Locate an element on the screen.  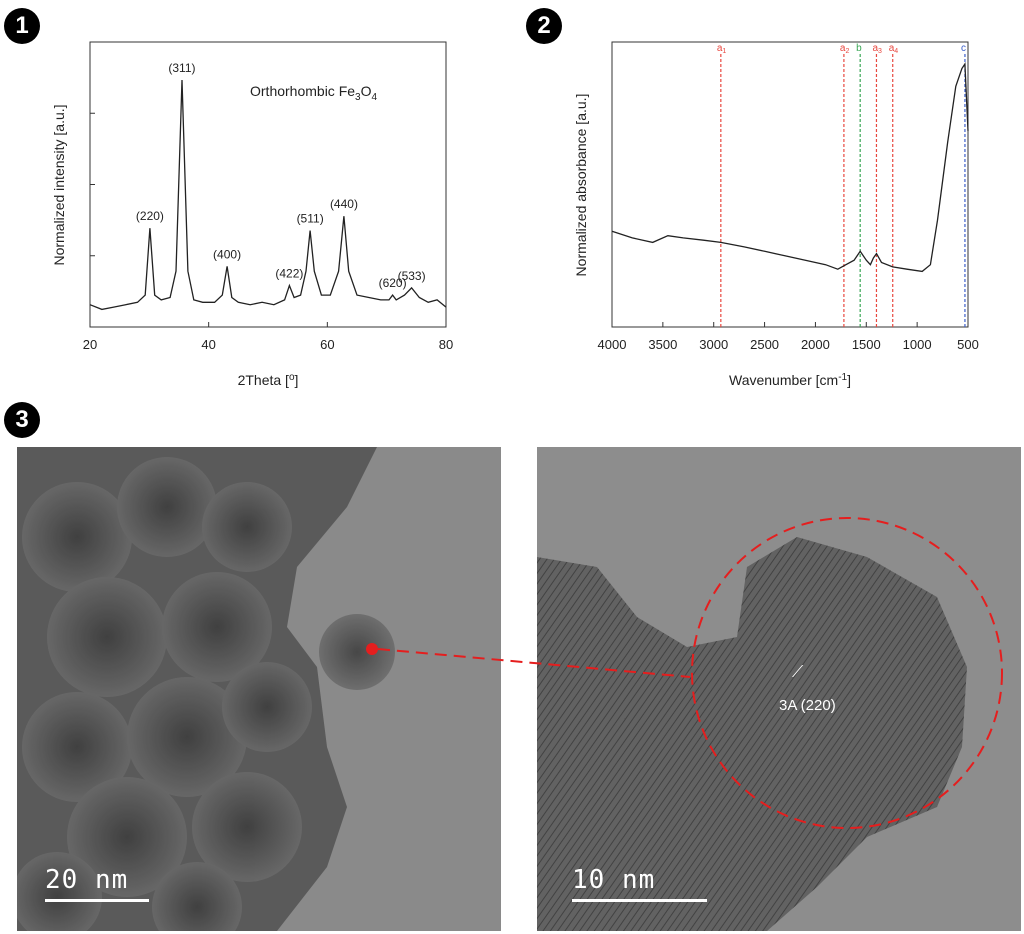
ftir-ref-label: b is located at coordinates (859, 48).